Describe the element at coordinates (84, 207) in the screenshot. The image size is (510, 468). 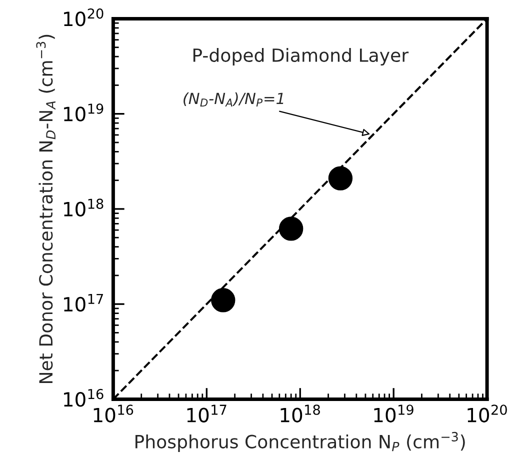
I see `y-tick-label: 10$^{18}$` at that location.